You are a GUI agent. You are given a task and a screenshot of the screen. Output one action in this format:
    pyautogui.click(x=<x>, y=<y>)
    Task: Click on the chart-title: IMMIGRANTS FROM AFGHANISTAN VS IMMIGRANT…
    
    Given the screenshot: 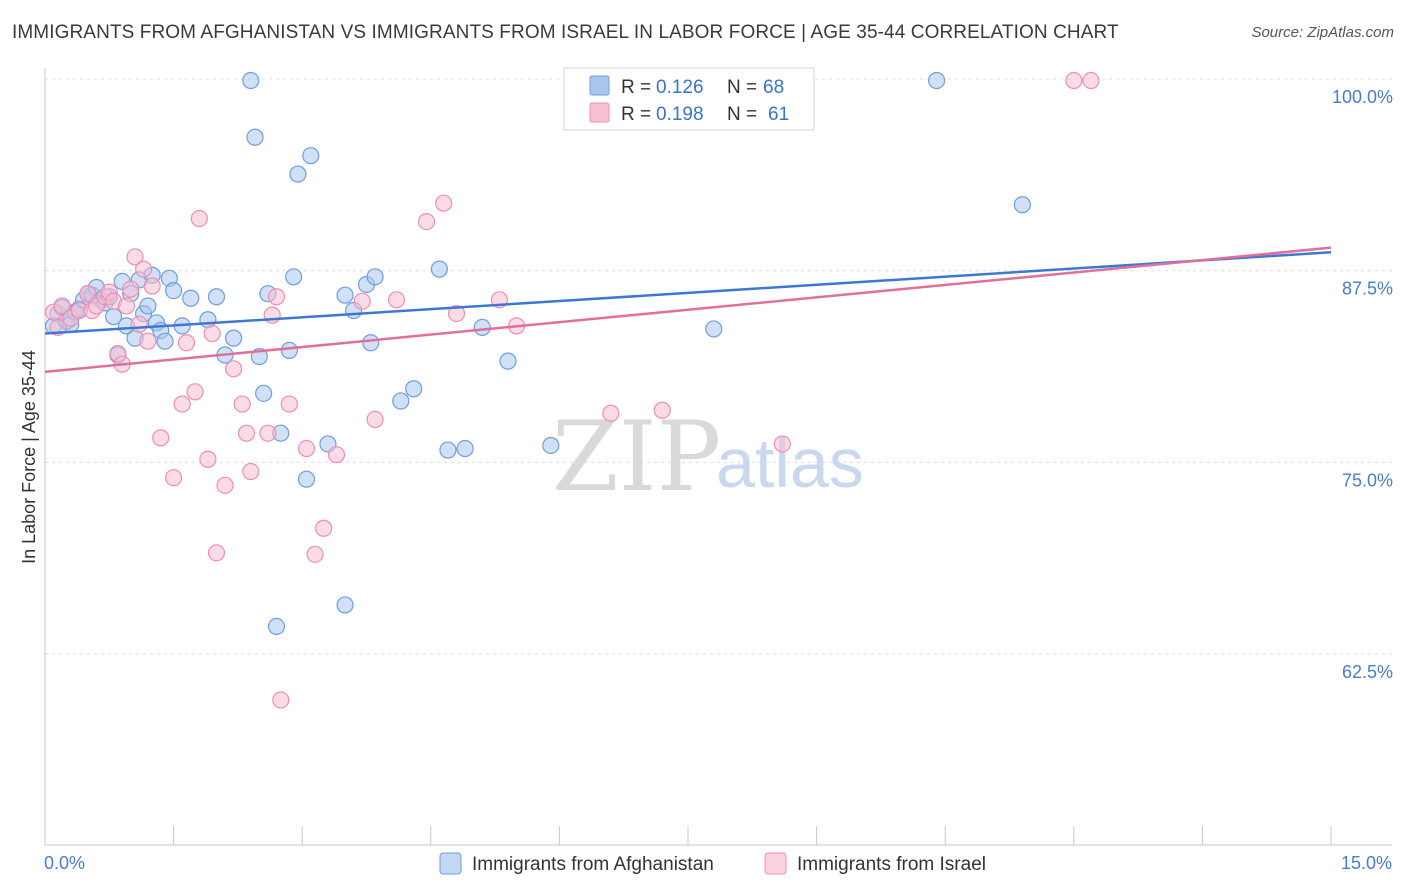 What is the action you would take?
    pyautogui.click(x=565, y=32)
    